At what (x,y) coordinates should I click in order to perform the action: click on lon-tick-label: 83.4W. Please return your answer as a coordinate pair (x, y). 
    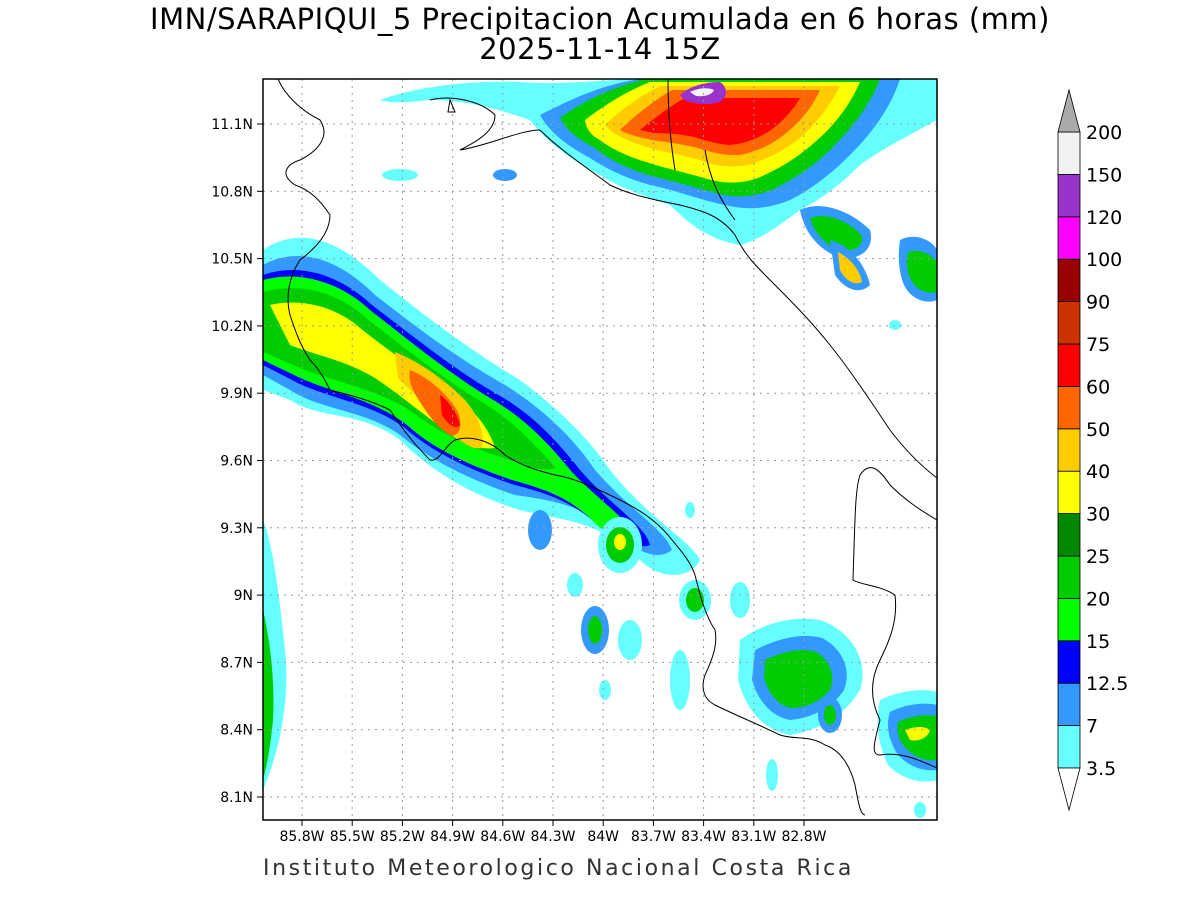
    Looking at the image, I should click on (703, 837).